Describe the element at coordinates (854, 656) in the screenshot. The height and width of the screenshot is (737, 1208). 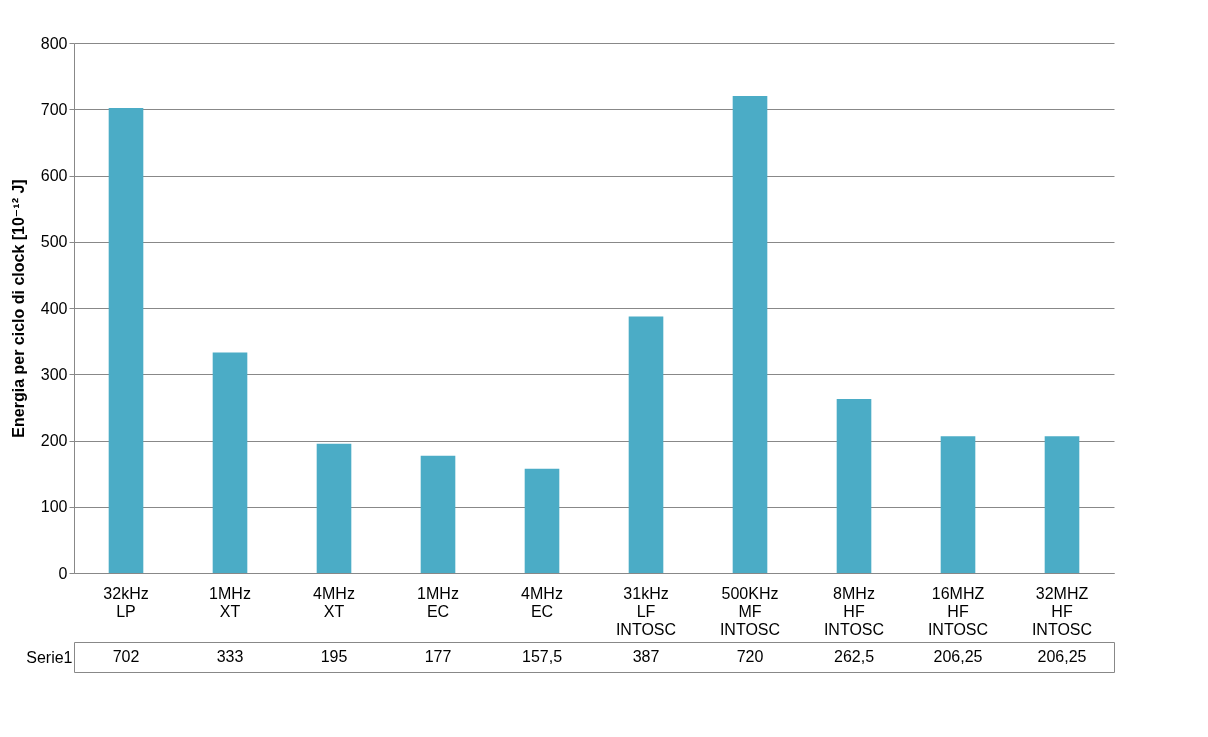
I see `data-label: 262,5` at that location.